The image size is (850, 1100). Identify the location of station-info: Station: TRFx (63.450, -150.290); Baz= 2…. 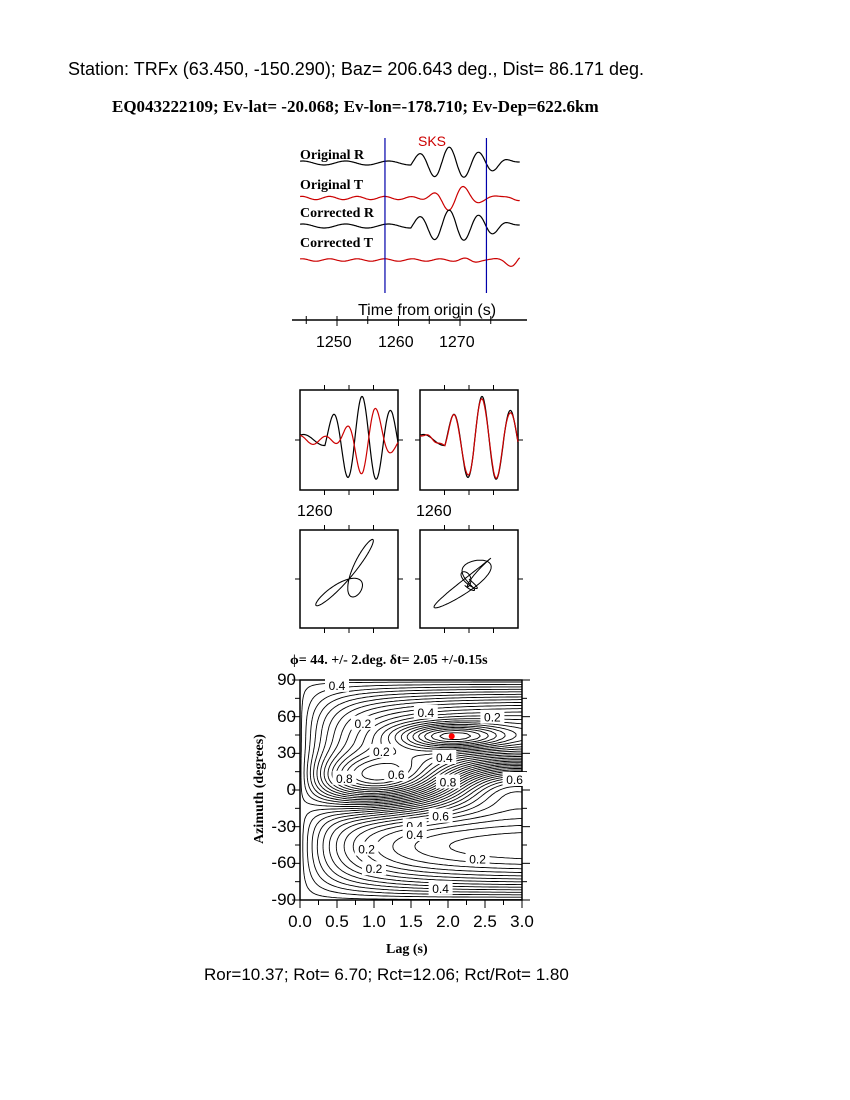
(356, 69).